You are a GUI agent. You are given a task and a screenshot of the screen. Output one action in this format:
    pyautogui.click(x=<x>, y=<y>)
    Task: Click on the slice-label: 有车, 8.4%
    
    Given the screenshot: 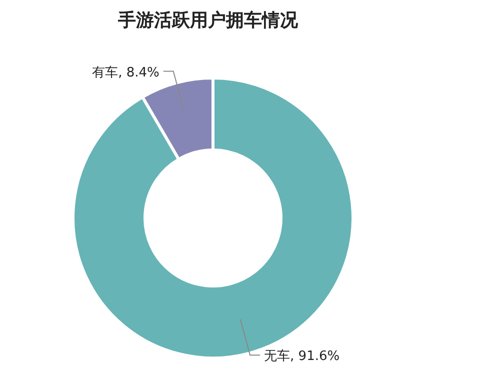 What is the action you would take?
    pyautogui.click(x=126, y=72)
    